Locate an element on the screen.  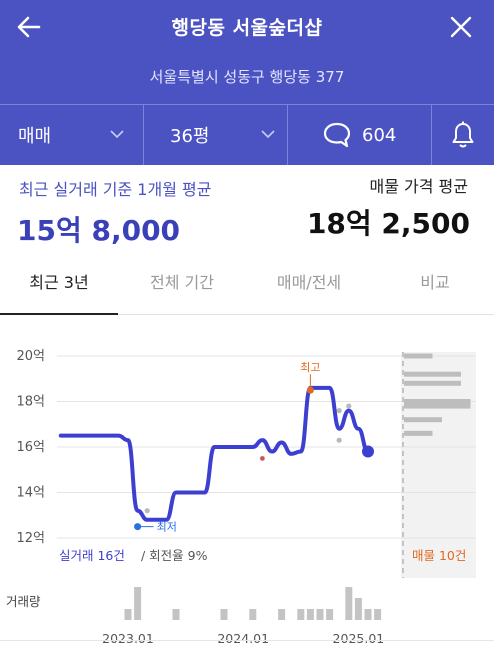
close-icon is located at coordinates (461, 27).